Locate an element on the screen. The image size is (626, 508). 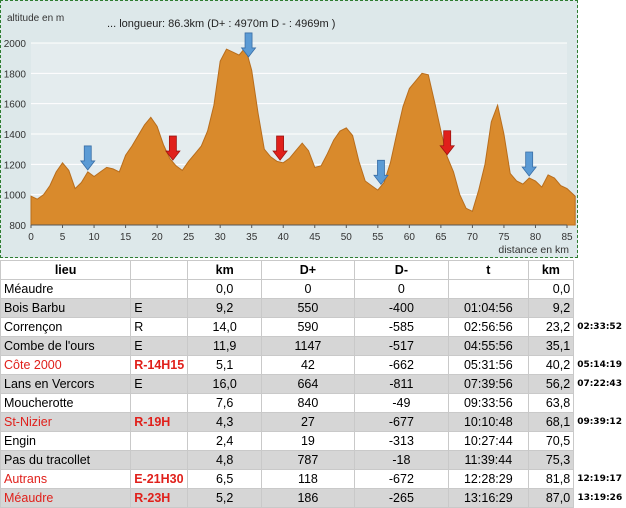
y-tick-label: 1000 is located at coordinates (15, 196).